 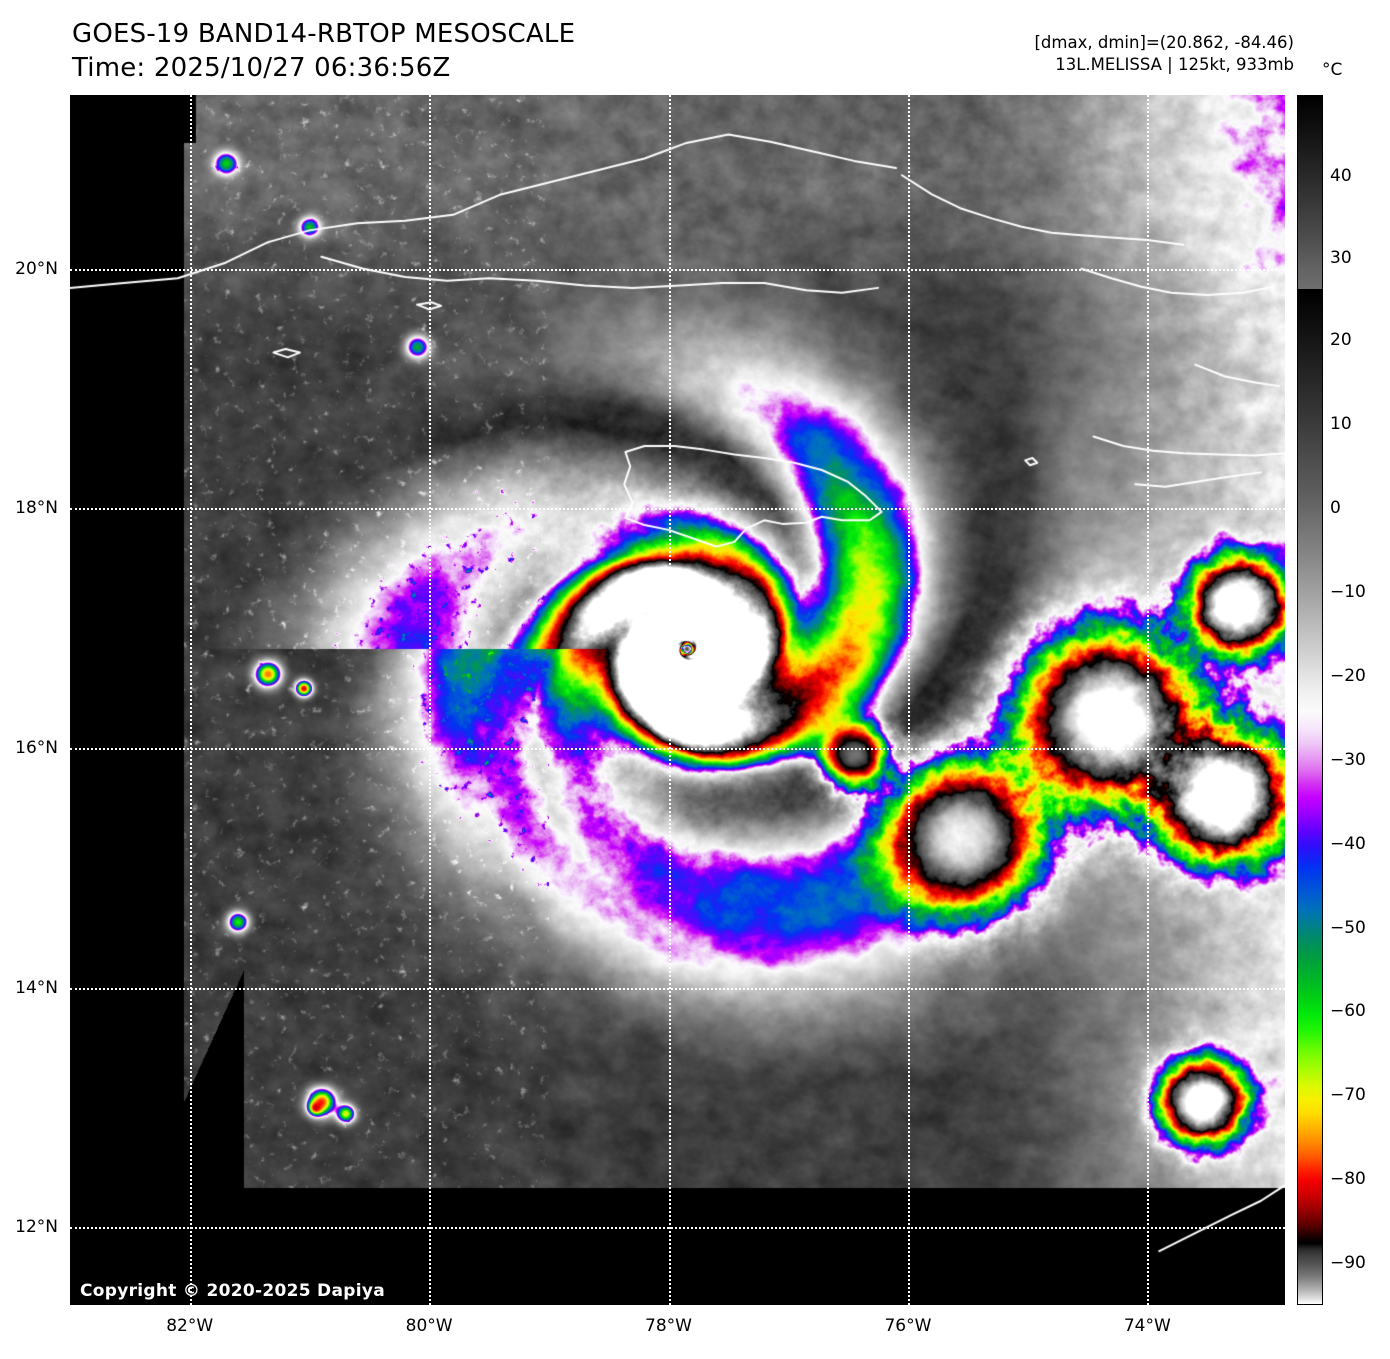 I want to click on colorbar-tick-40: 40, so click(x=1341, y=176).